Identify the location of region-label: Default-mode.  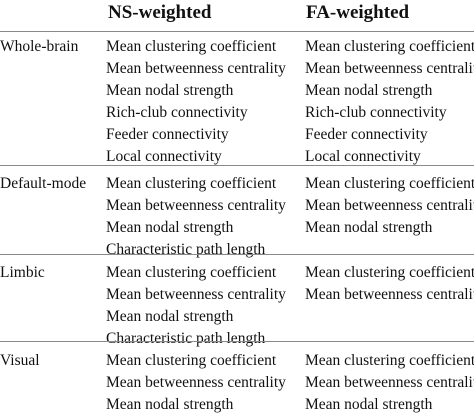
(43, 183).